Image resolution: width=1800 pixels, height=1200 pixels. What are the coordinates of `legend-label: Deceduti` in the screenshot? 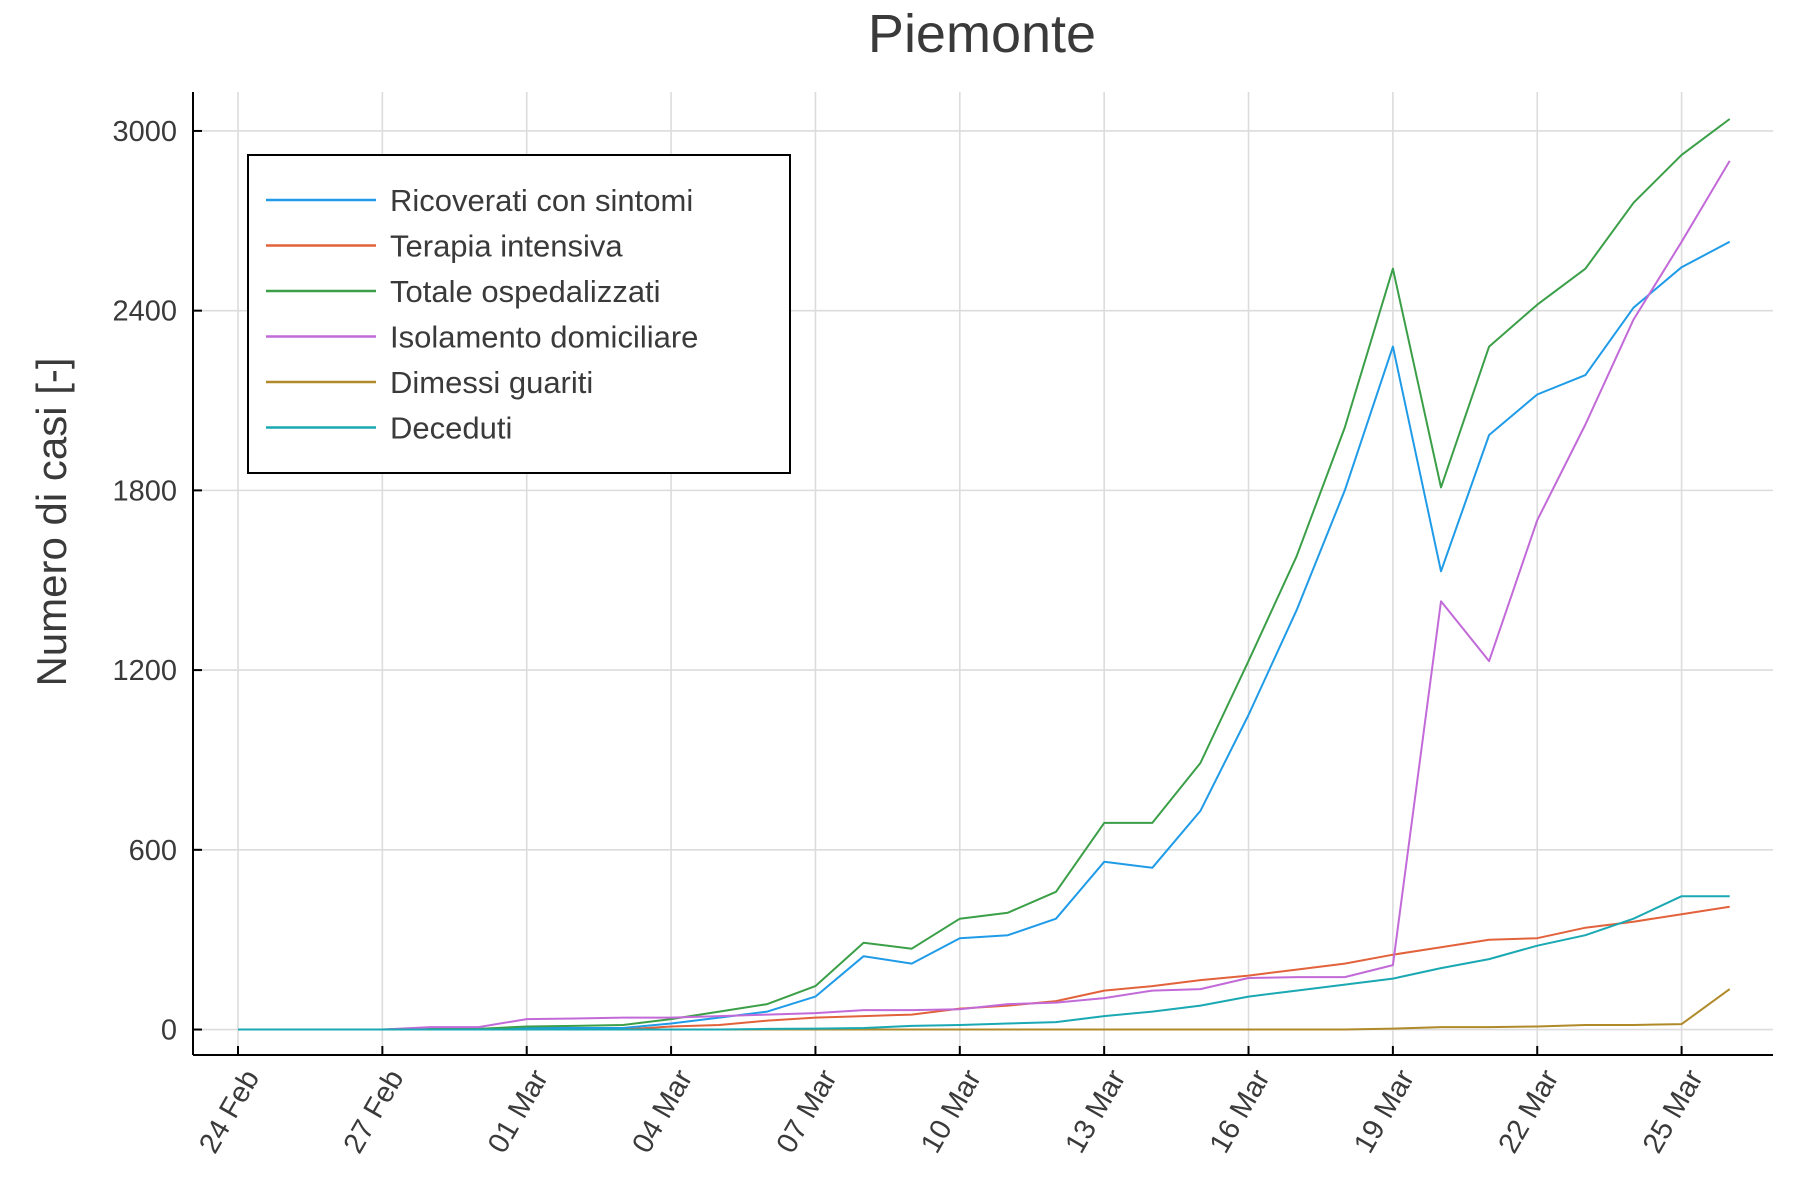 It's located at (451, 428).